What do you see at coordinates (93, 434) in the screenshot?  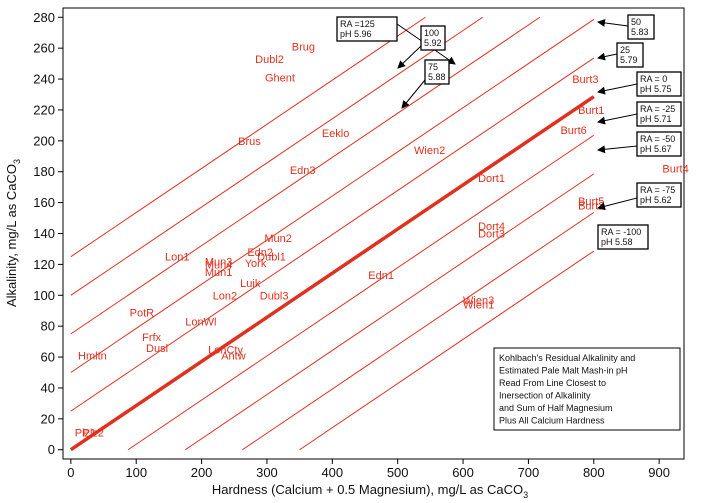 I see `water-label: Plz2` at bounding box center [93, 434].